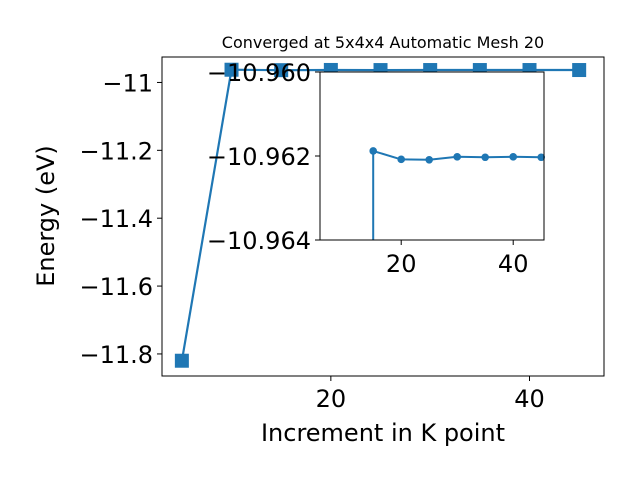  Describe the element at coordinates (331, 399) in the screenshot. I see `x-tick-label: 20` at that location.